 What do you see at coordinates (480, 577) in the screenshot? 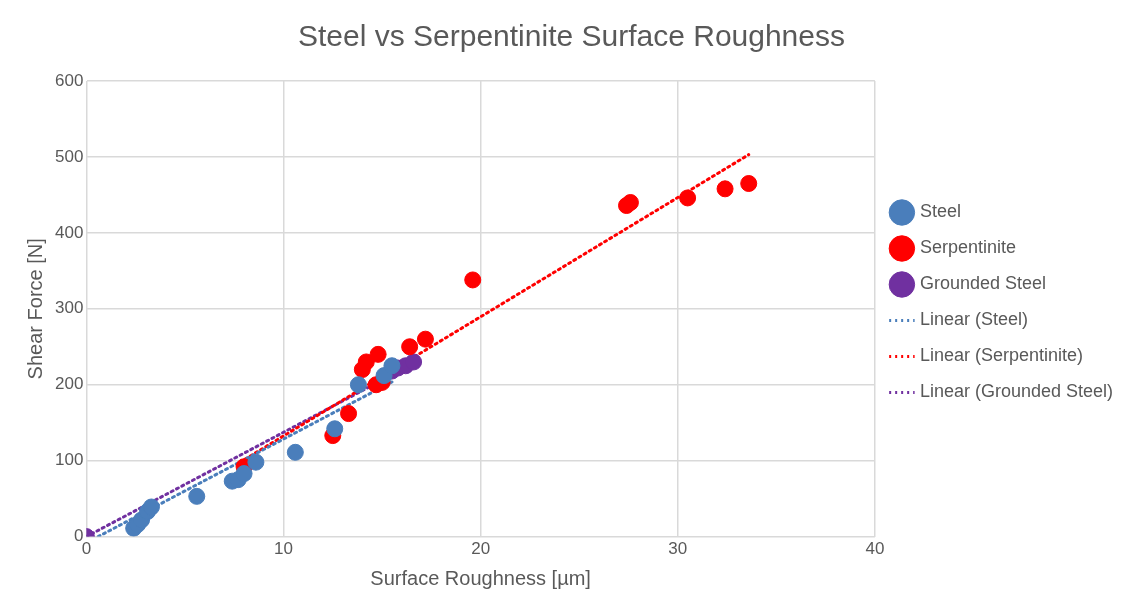
I see `x-axis-title: Surface Roughness [µm]` at bounding box center [480, 577].